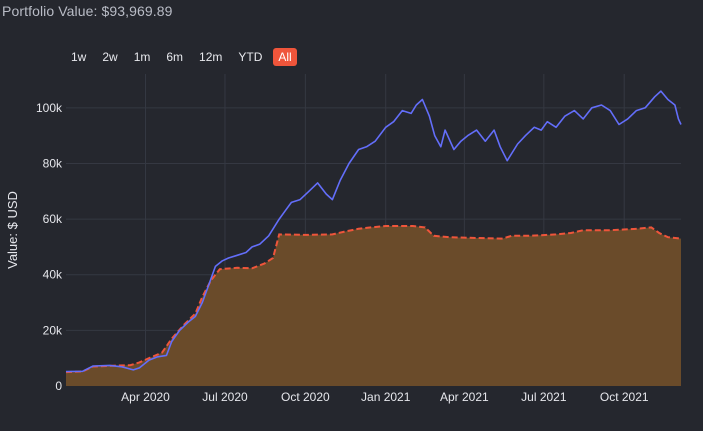 This screenshot has width=703, height=431. What do you see at coordinates (58, 386) in the screenshot?
I see `y-tick-label: 0` at bounding box center [58, 386].